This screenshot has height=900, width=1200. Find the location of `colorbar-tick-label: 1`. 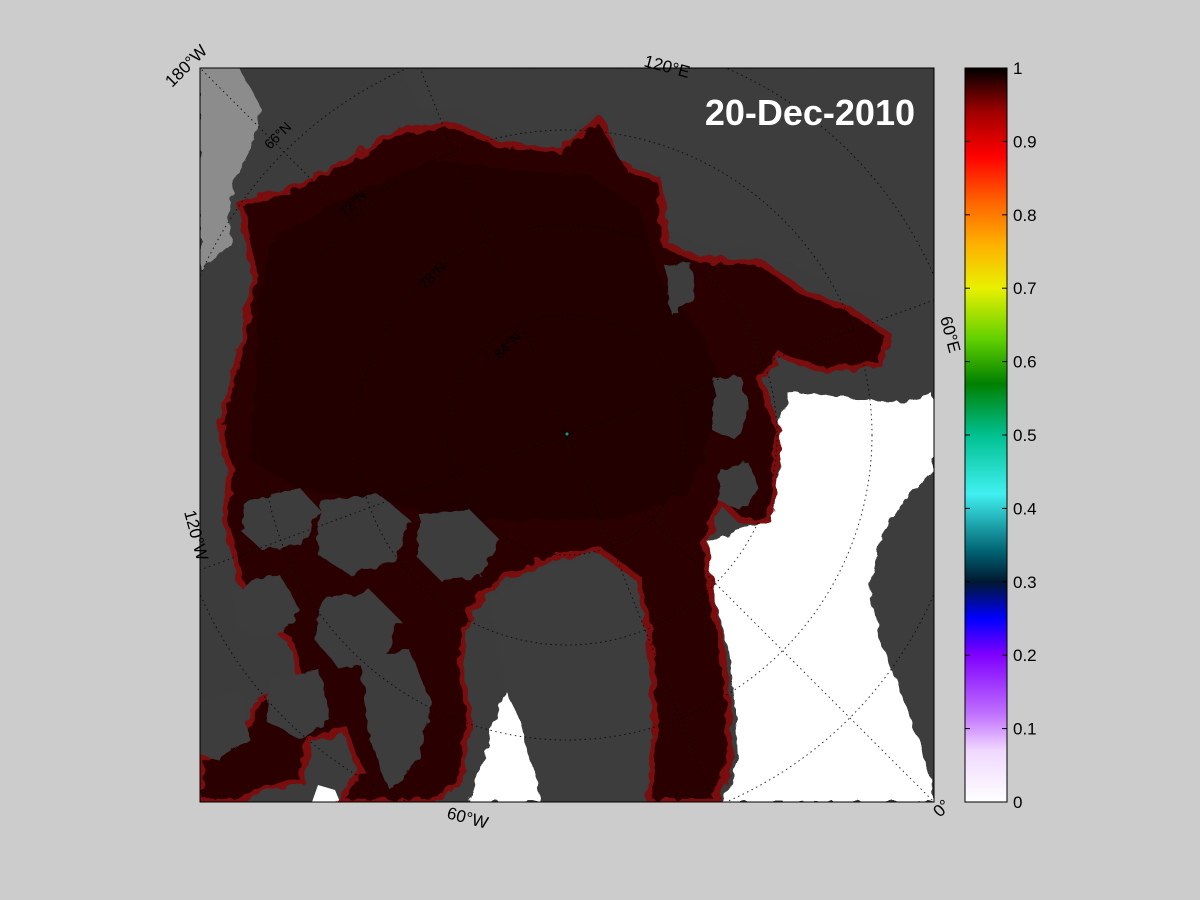

colorbar-tick-label: 1 is located at coordinates (1017, 68).